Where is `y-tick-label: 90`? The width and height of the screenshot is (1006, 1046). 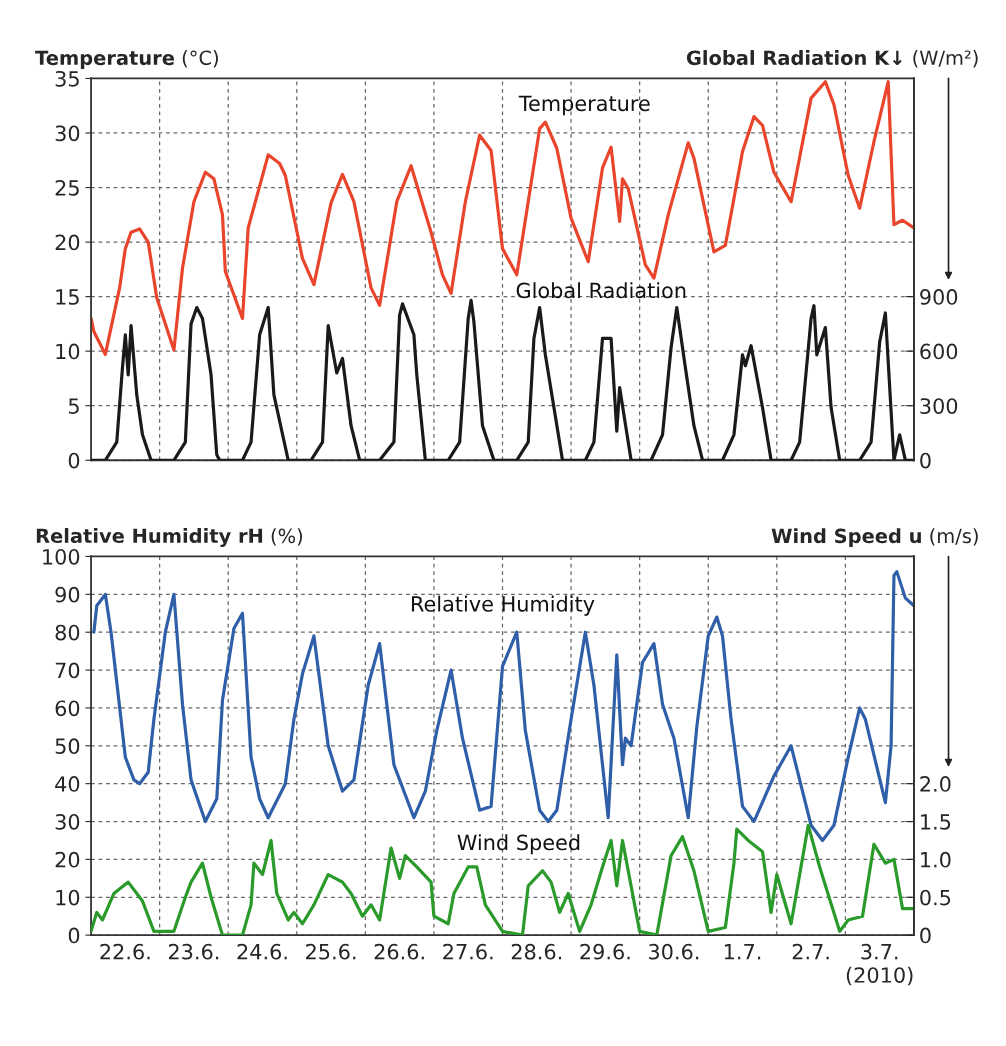 y-tick-label: 90 is located at coordinates (67, 594).